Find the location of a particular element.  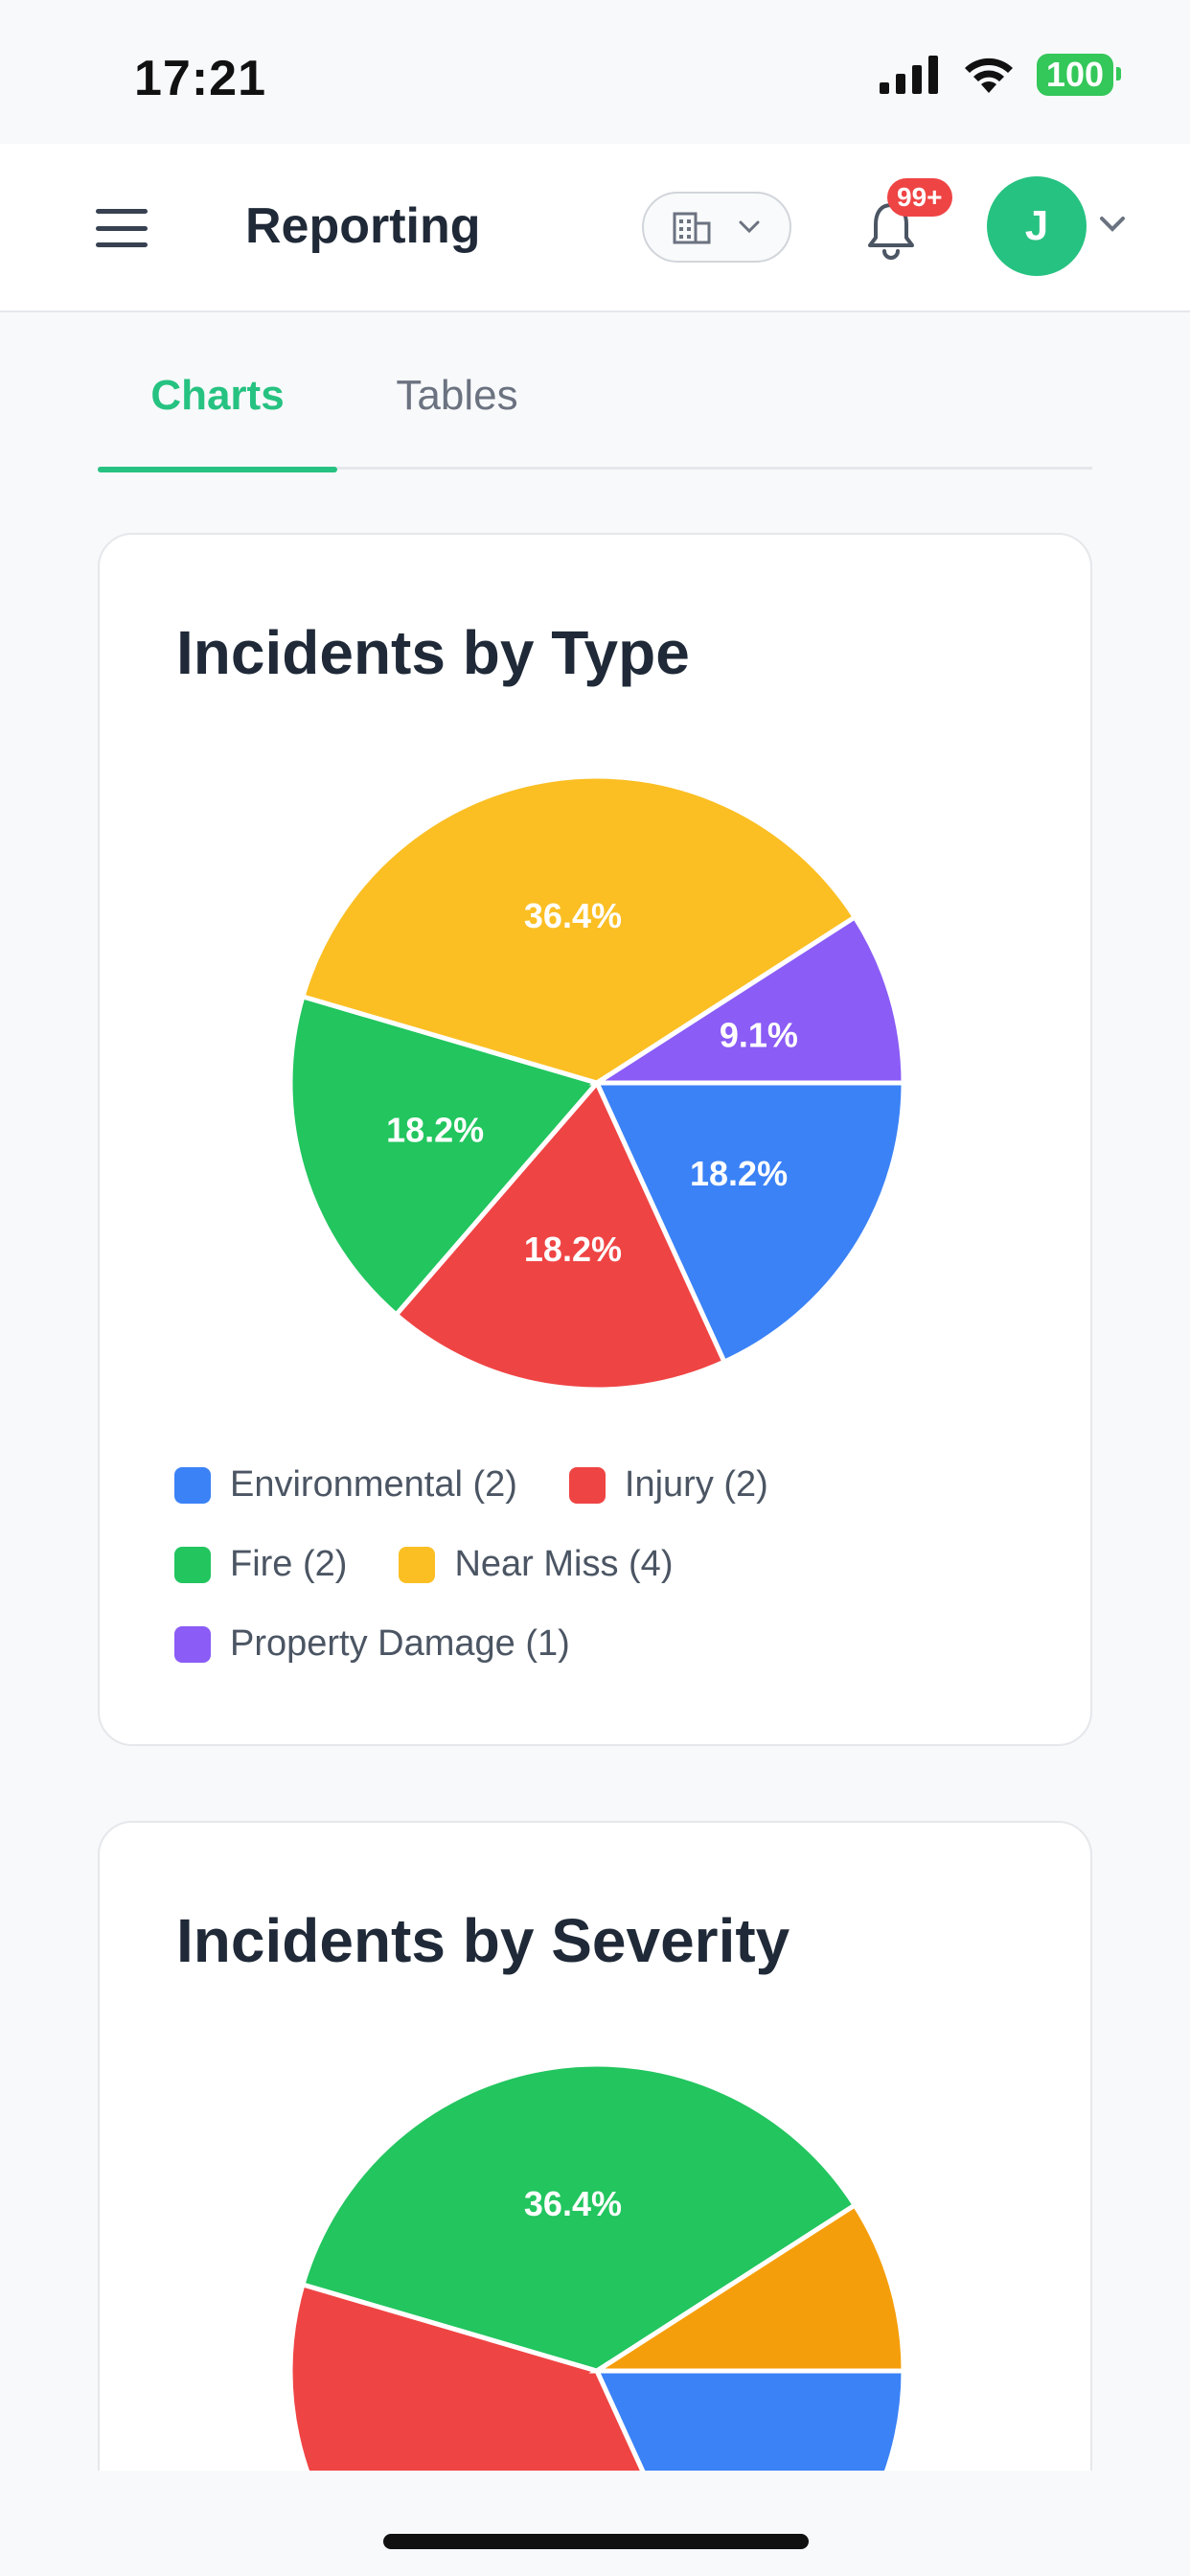

bottom-safe-area is located at coordinates (595, 2523).